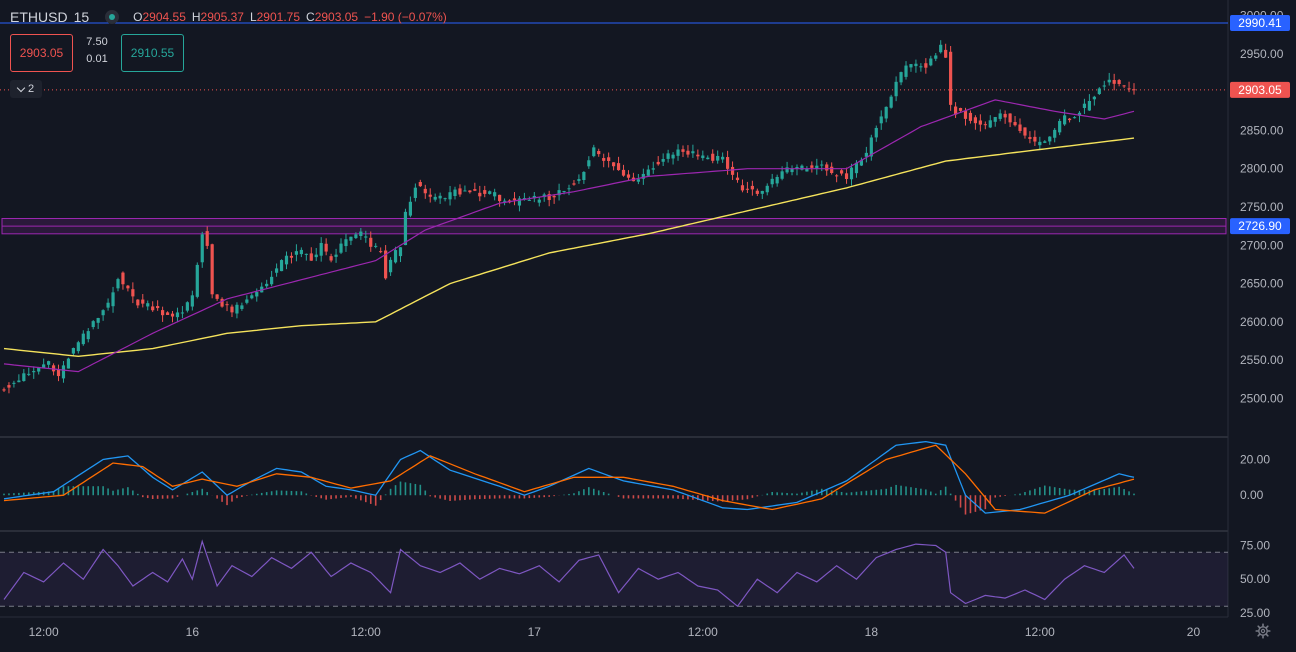  I want to click on time-tick-label: 17, so click(535, 632).